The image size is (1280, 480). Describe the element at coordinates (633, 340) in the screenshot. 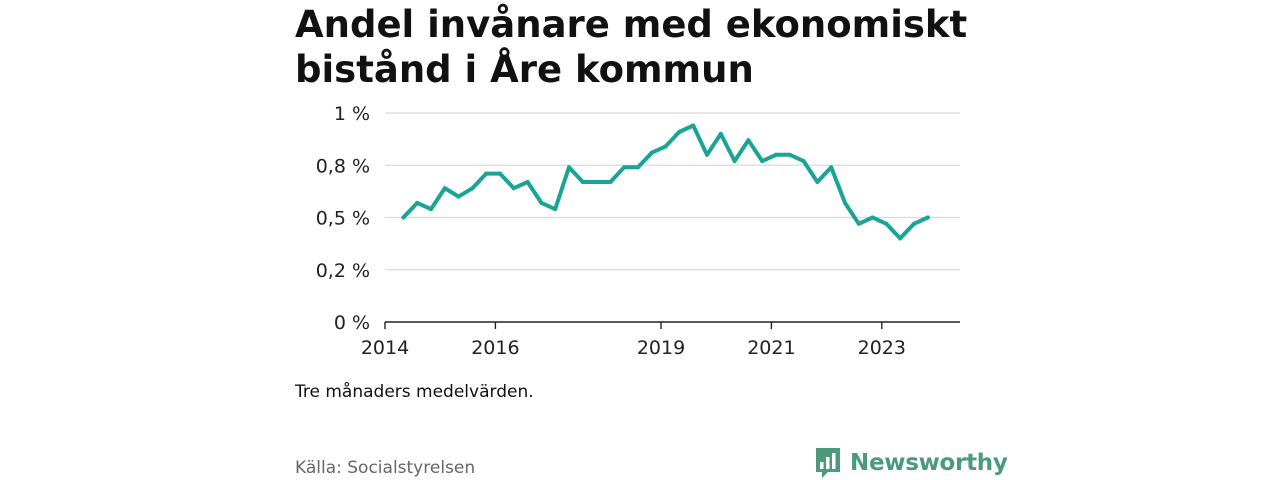

I see `x-axis-ticks: 2014 2016 2019 2021 2023` at that location.